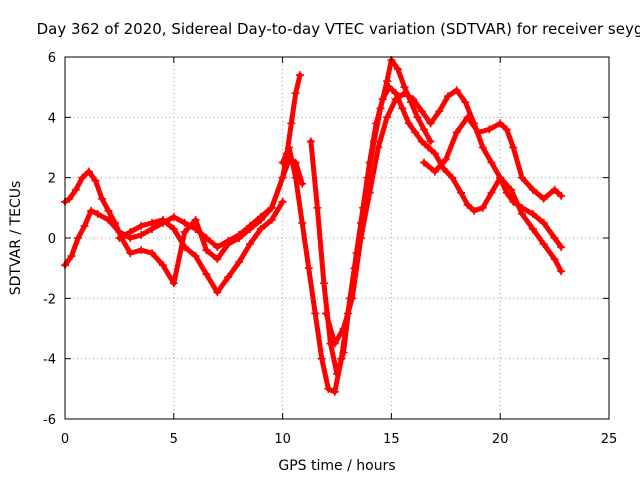 The height and width of the screenshot is (480, 640). I want to click on y-tick-label: -2, so click(49, 299).